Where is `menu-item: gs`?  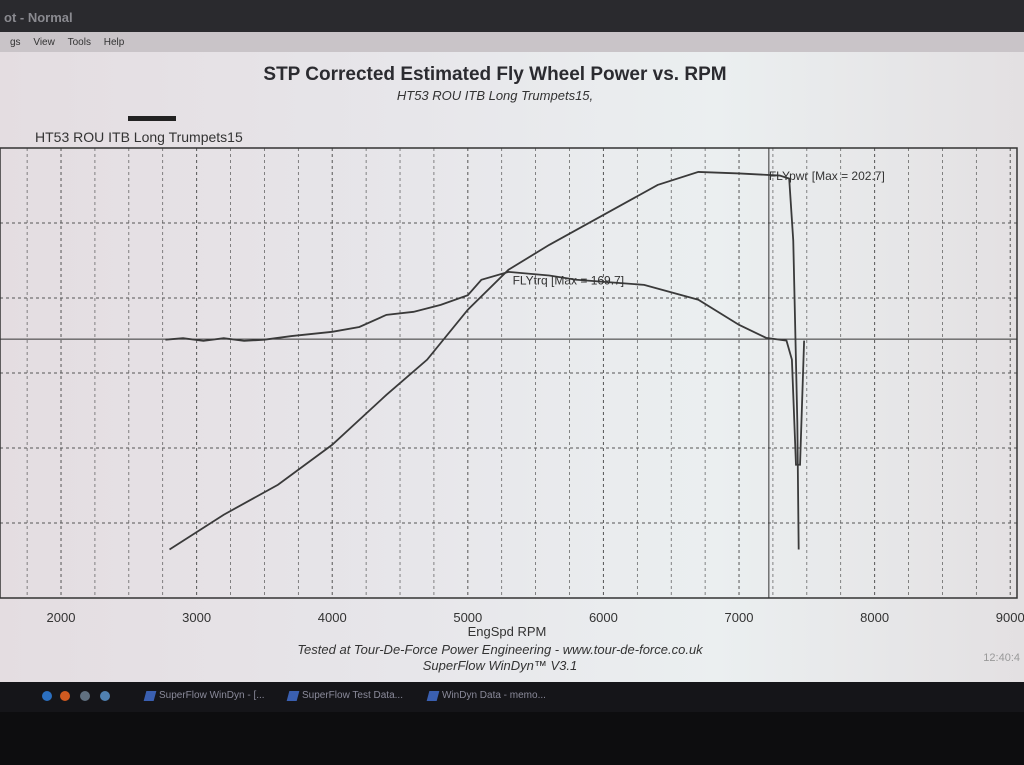 menu-item: gs is located at coordinates (15, 42).